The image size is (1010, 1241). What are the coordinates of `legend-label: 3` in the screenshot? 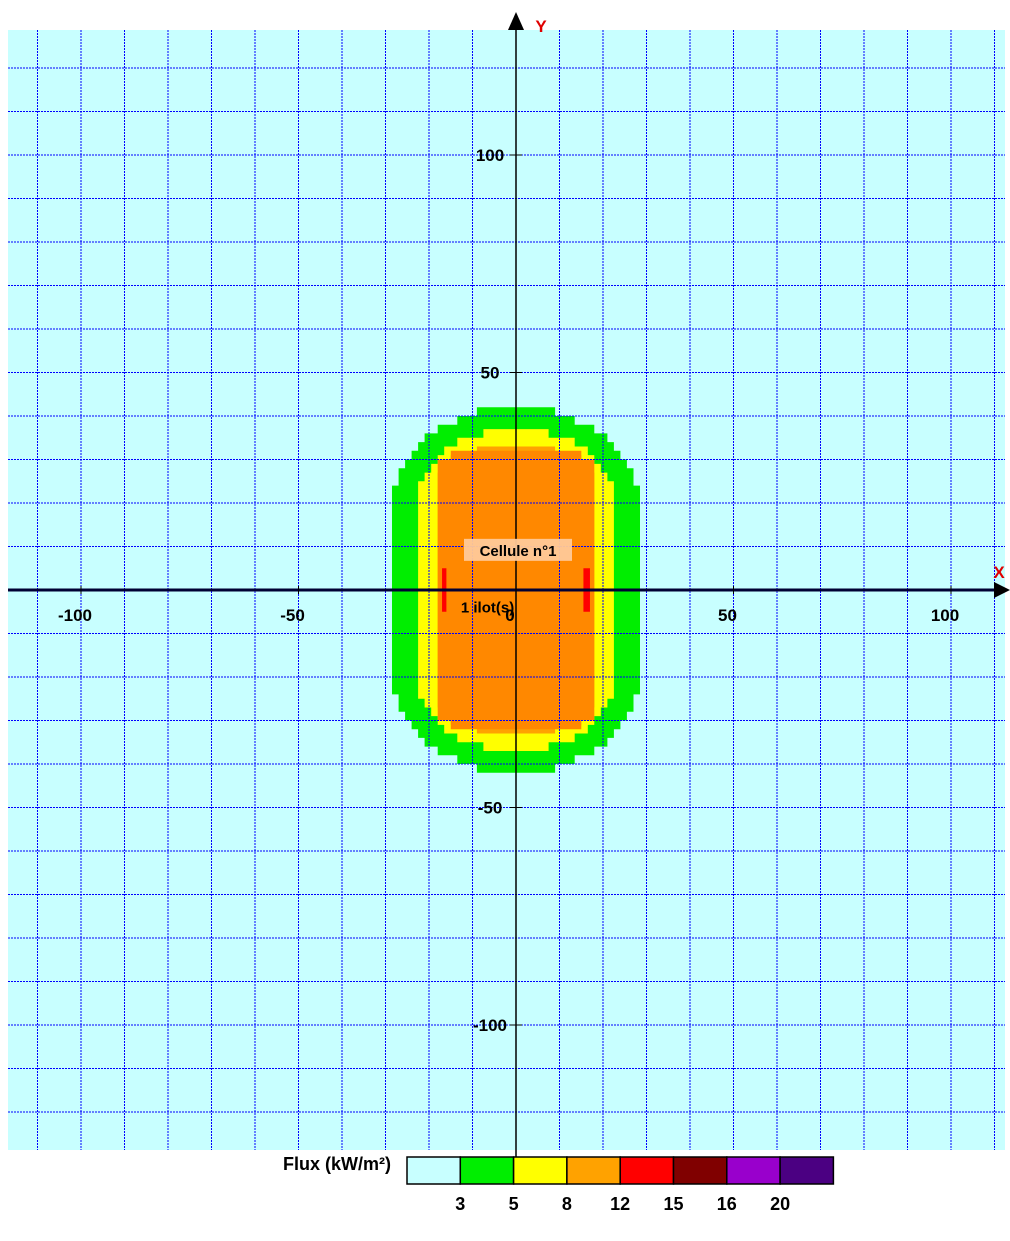 It's located at (460, 1204).